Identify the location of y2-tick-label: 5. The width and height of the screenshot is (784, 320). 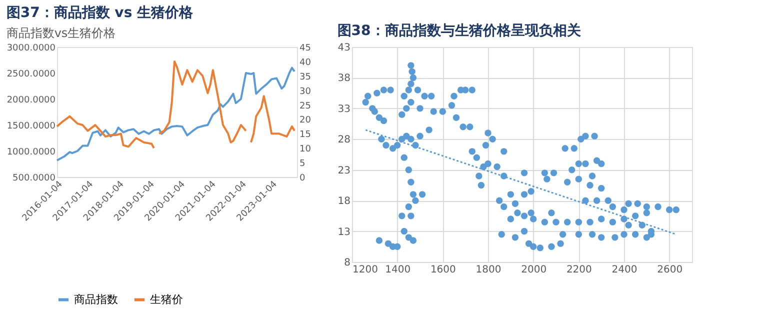
(303, 164).